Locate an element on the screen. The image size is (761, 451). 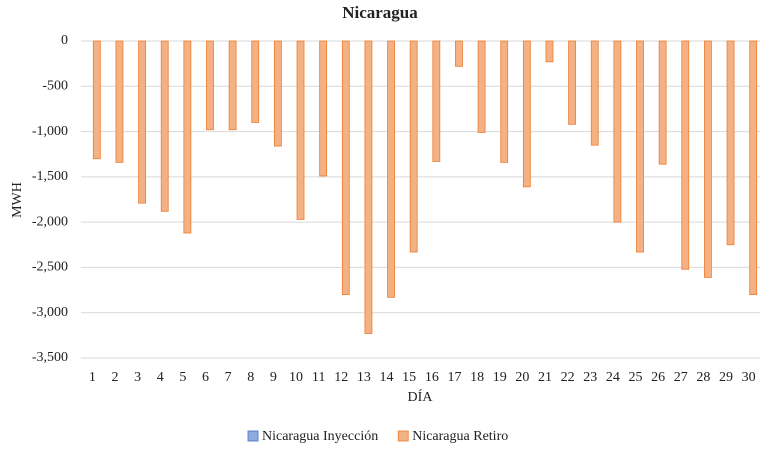
x-tick-label: 24 is located at coordinates (613, 377).